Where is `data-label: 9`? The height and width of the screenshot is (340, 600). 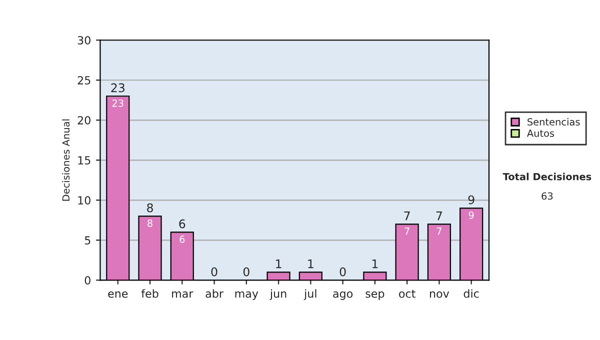 data-label: 9 is located at coordinates (471, 215).